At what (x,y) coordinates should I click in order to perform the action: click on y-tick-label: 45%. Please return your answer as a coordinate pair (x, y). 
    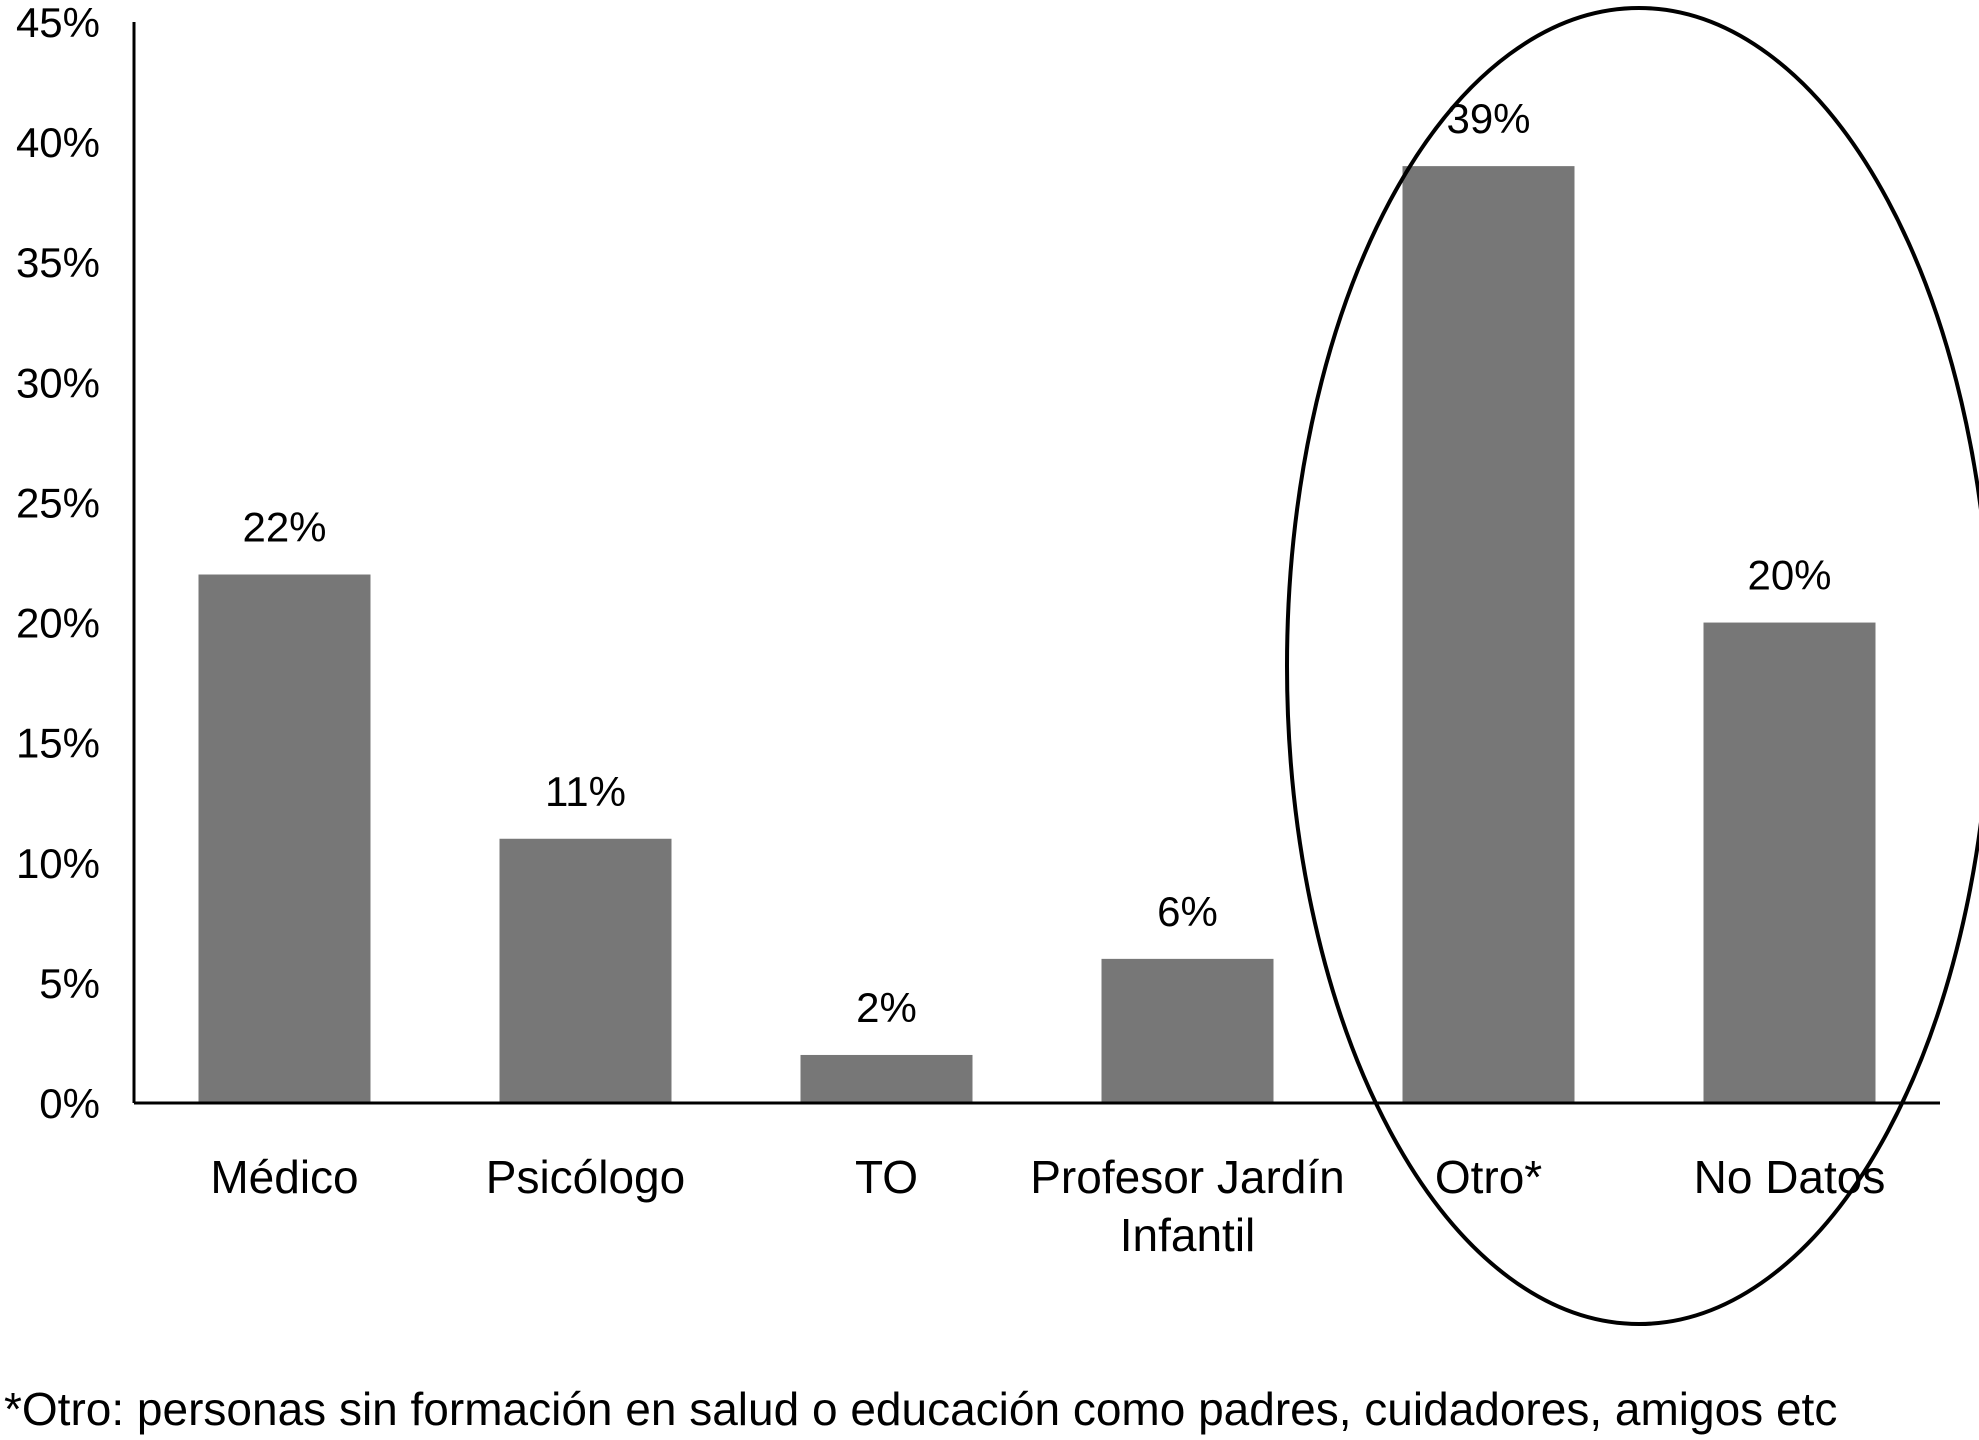
    Looking at the image, I should click on (58, 23).